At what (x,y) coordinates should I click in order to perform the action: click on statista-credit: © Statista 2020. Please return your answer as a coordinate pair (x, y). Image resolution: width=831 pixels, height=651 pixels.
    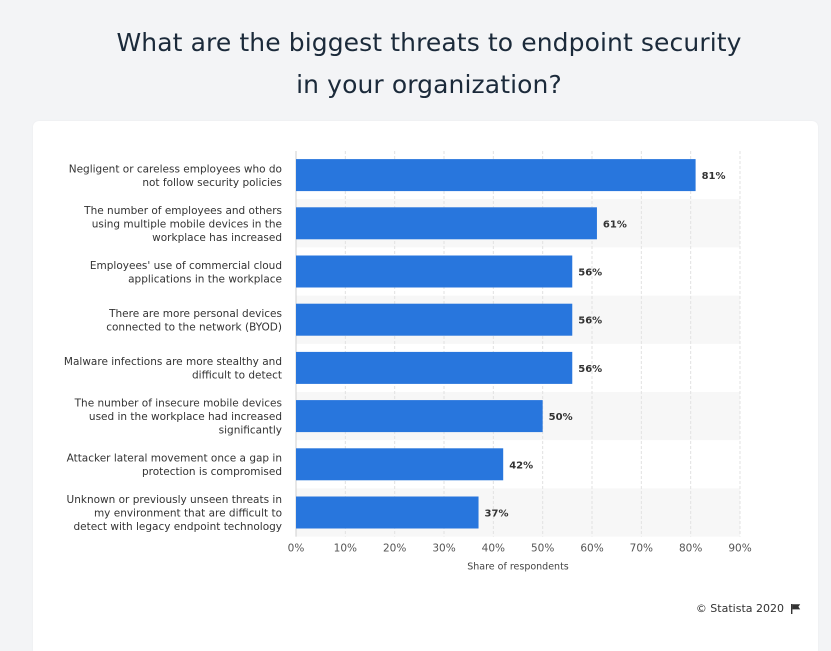
    Looking at the image, I should click on (739, 608).